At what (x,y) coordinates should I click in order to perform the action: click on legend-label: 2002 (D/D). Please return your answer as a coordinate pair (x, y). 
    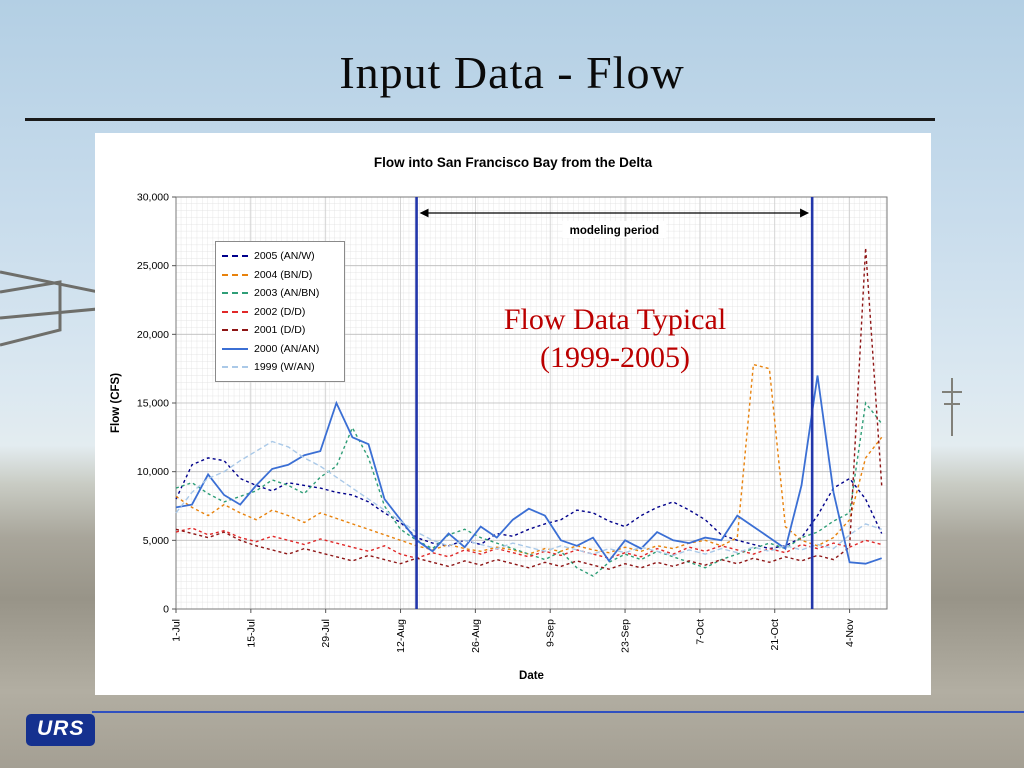
    Looking at the image, I should click on (280, 311).